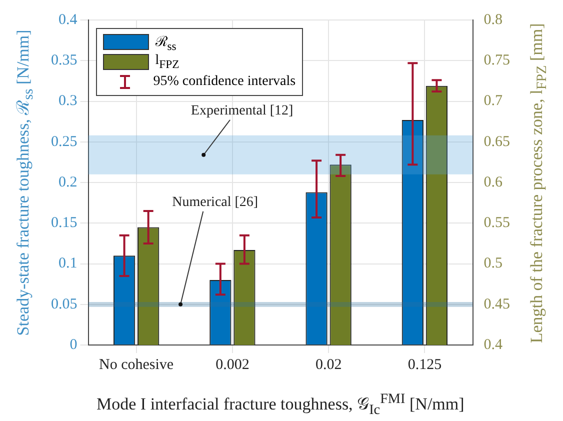 The width and height of the screenshot is (563, 421). What do you see at coordinates (497, 60) in the screenshot?
I see `y2-tick-label: 0.75` at bounding box center [497, 60].